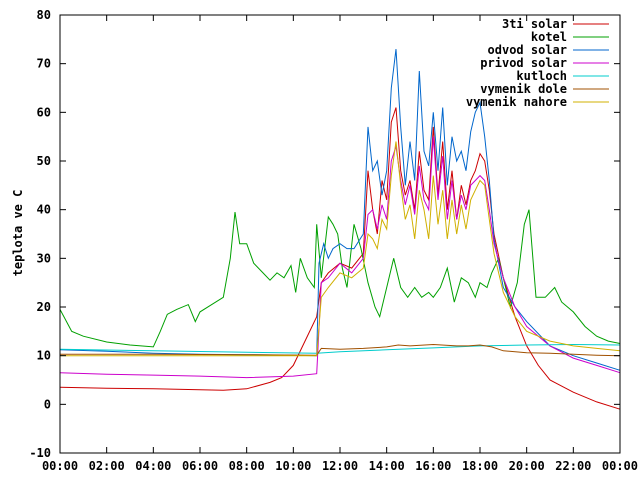  Describe the element at coordinates (480, 466) in the screenshot. I see `x-tick-label: 18:00` at that location.